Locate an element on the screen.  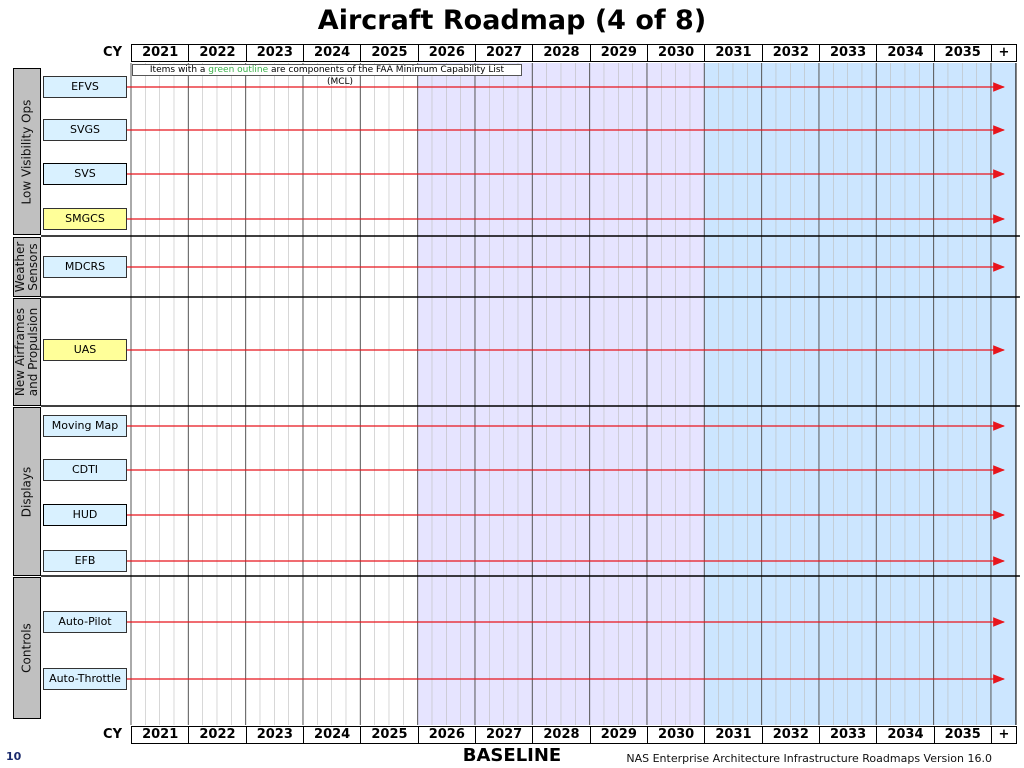
item-efvs: EFVS is located at coordinates (85, 87).